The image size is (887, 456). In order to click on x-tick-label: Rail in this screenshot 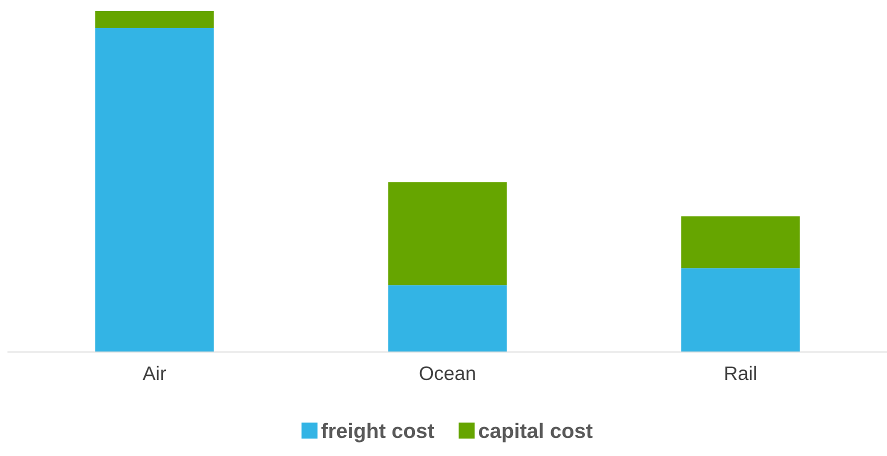, I will do `click(740, 373)`.